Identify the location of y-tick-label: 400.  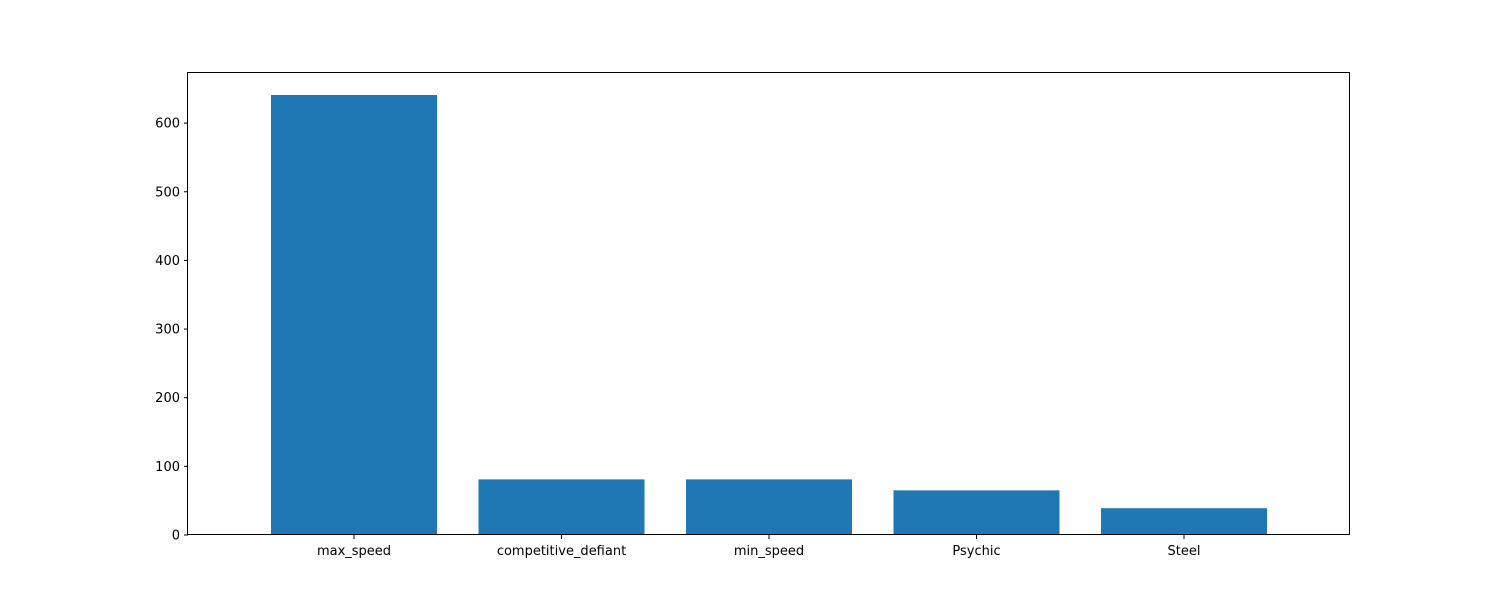
(167, 261).